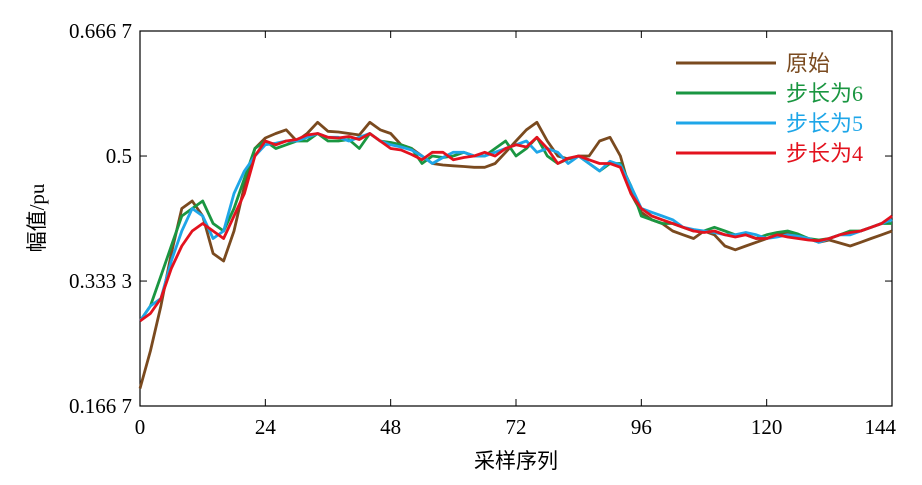 This screenshot has height=485, width=922. What do you see at coordinates (516, 427) in the screenshot?
I see `x-tick-label: 72` at bounding box center [516, 427].